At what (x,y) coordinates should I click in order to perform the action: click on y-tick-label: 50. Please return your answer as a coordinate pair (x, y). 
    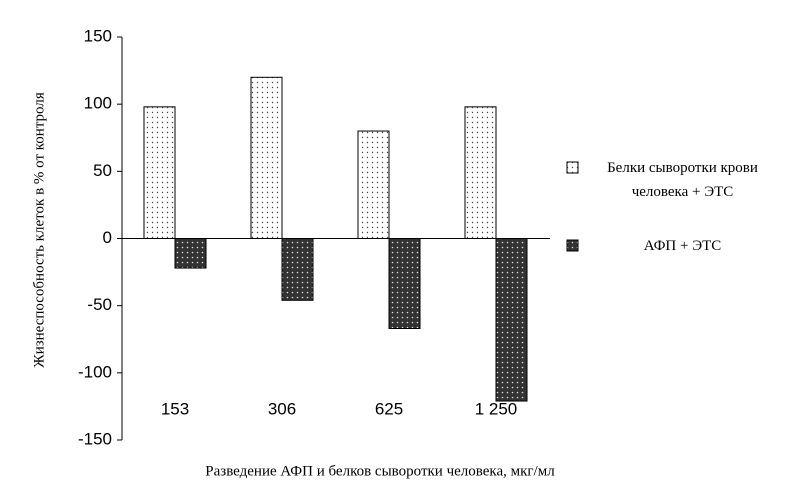
    Looking at the image, I should click on (102, 170).